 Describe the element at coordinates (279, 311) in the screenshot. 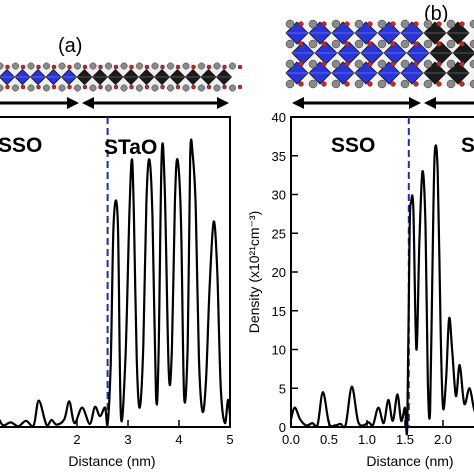

I see `y-tick-label: 15` at that location.